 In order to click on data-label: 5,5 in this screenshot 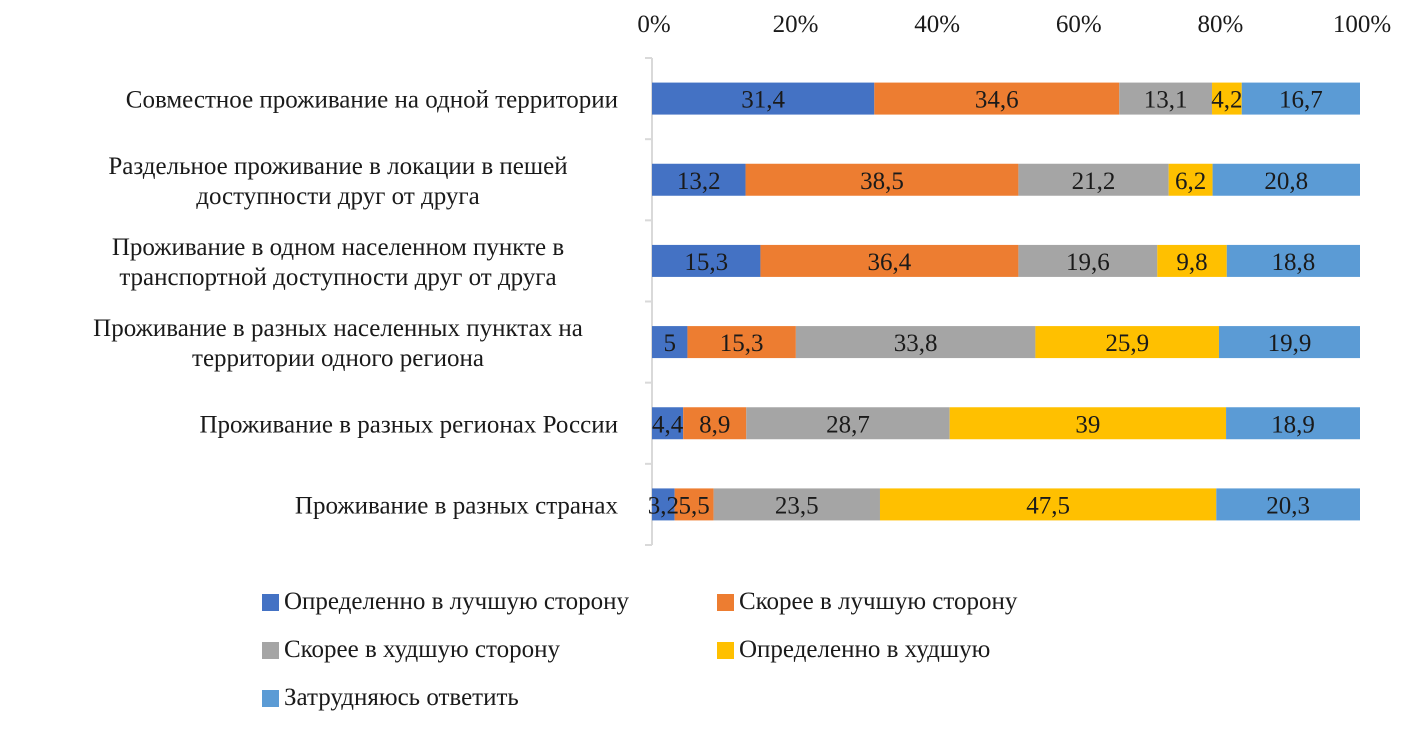, I will do `click(694, 505)`.